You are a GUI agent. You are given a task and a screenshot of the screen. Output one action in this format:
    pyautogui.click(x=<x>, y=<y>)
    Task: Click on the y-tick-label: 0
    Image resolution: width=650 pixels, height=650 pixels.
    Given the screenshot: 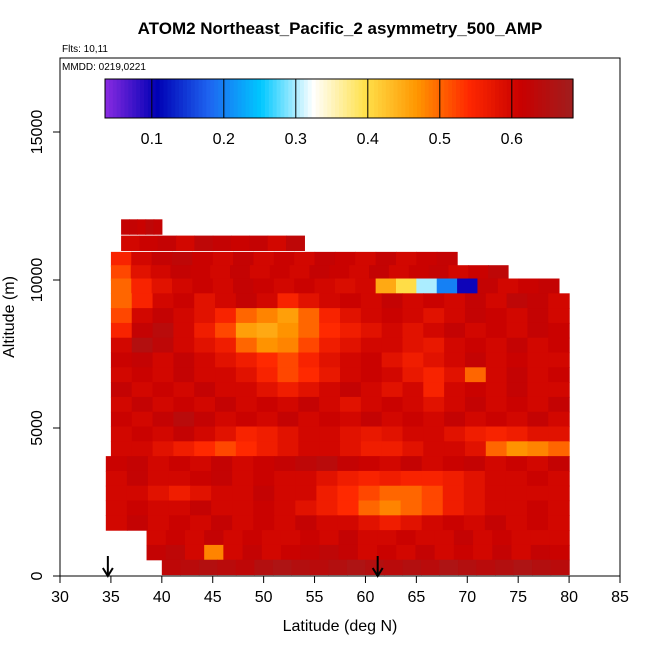 What is the action you would take?
    pyautogui.click(x=37, y=575)
    